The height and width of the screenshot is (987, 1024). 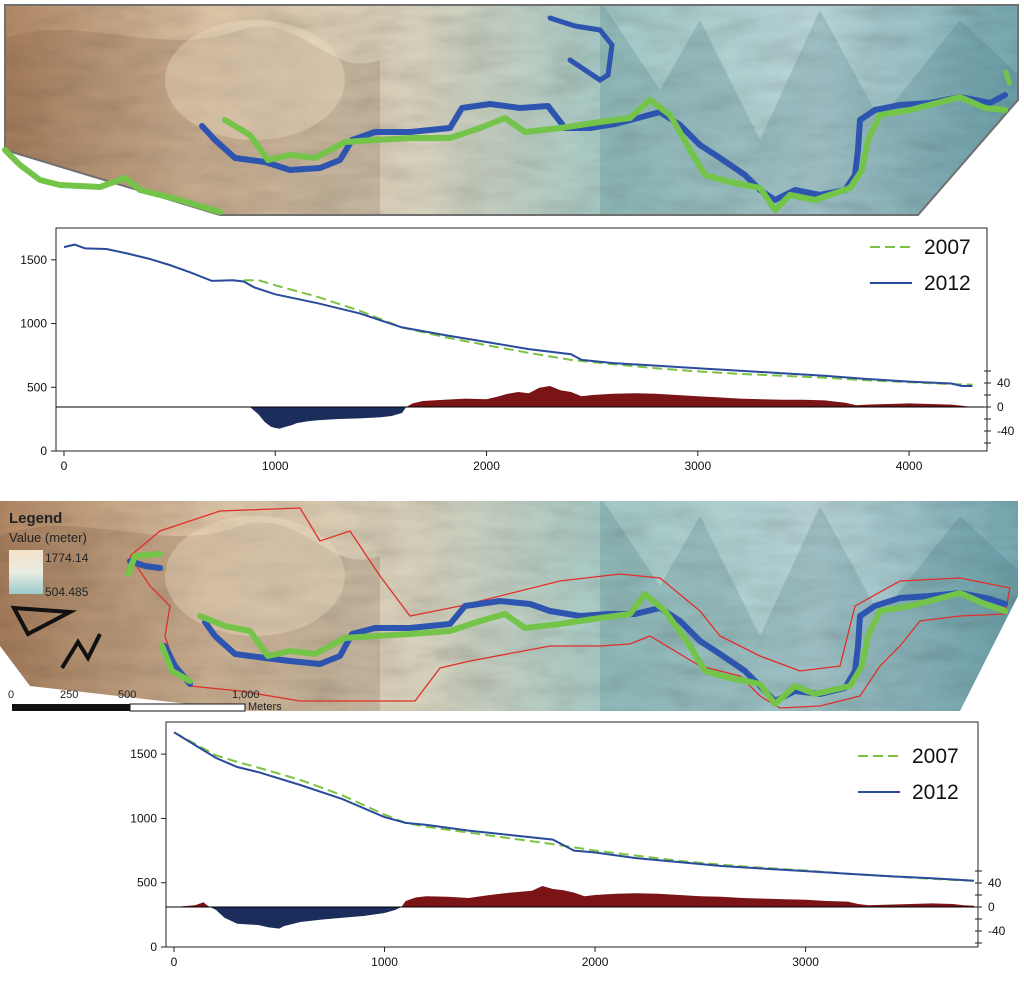 I want to click on scale-bar: 0 250 500 1,000 Meters, so click(x=145, y=701).